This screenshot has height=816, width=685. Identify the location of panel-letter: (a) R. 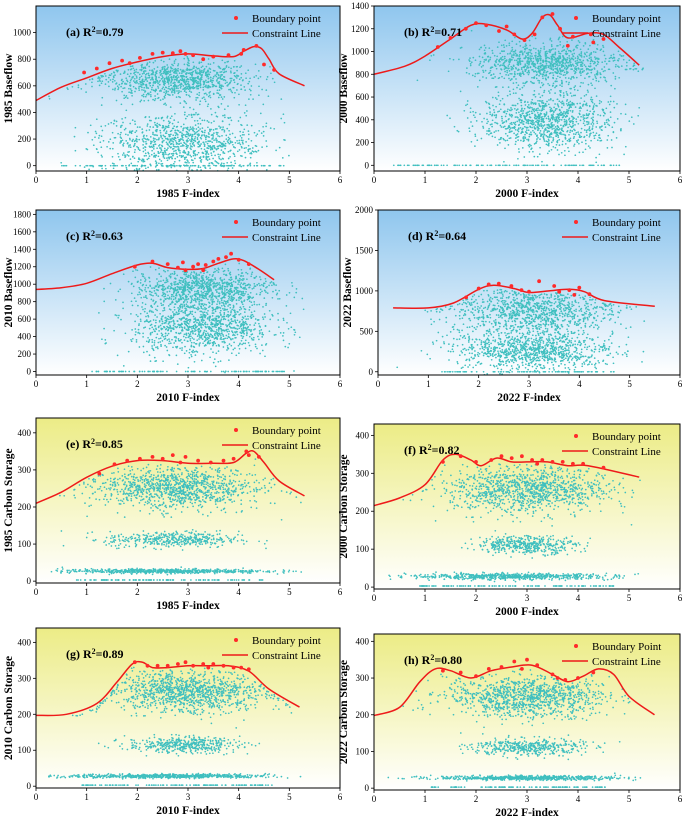
(79, 32).